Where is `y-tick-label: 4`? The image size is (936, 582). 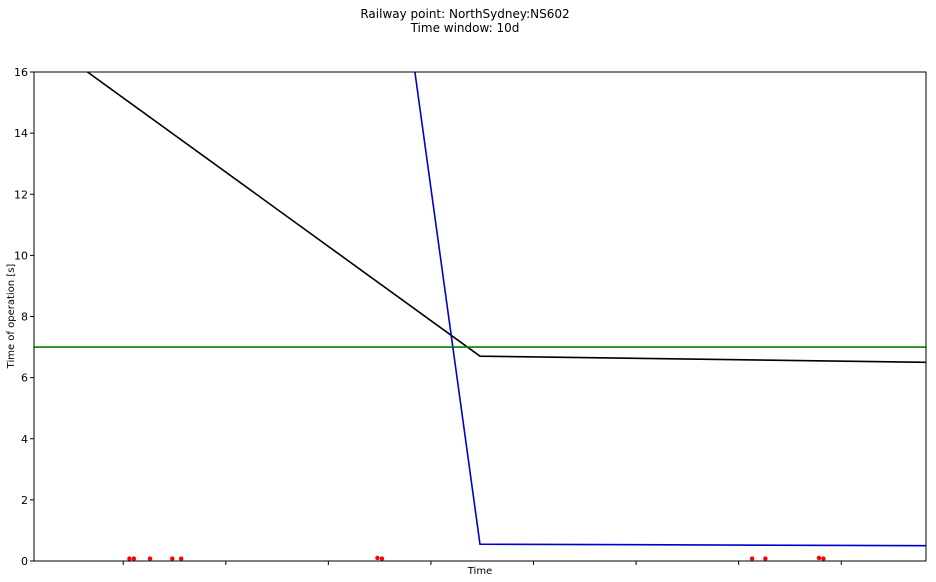 y-tick-label: 4 is located at coordinates (24, 439).